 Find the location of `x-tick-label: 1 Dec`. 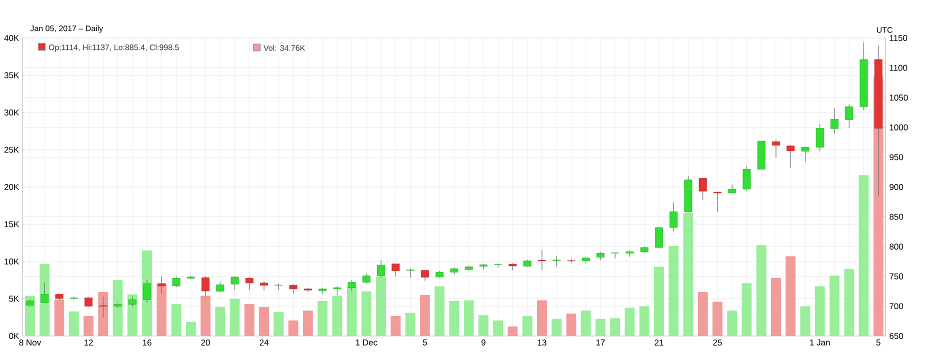

x-tick-label: 1 Dec is located at coordinates (367, 343).